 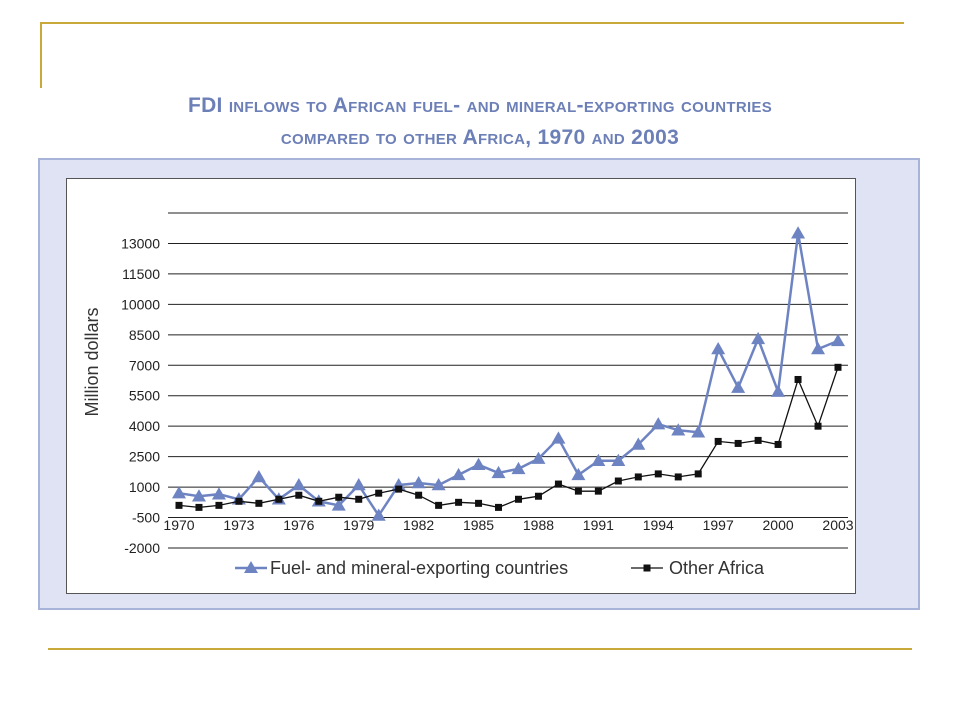 I want to click on legend-label: Other Africa, so click(x=717, y=568).